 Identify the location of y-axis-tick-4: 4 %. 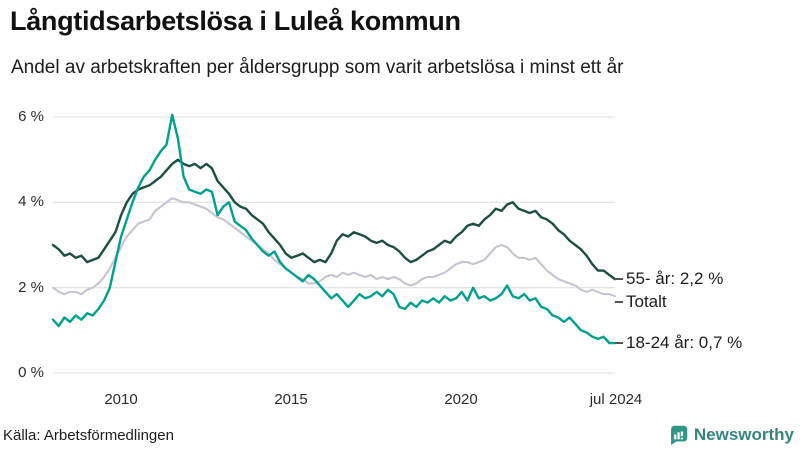
(31, 201).